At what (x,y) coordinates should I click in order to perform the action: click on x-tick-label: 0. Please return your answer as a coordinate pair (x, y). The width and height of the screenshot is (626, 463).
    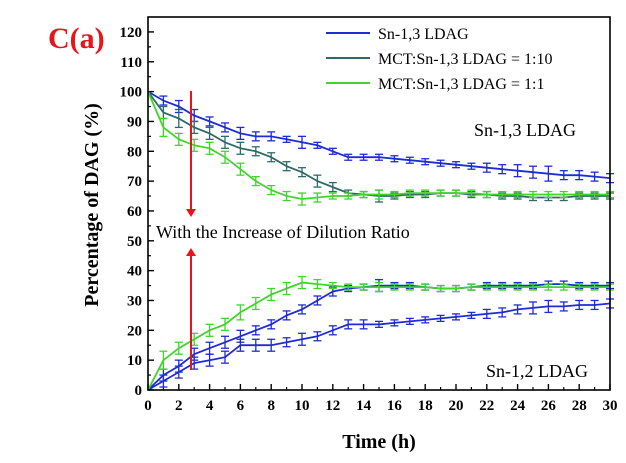
    Looking at the image, I should click on (148, 406).